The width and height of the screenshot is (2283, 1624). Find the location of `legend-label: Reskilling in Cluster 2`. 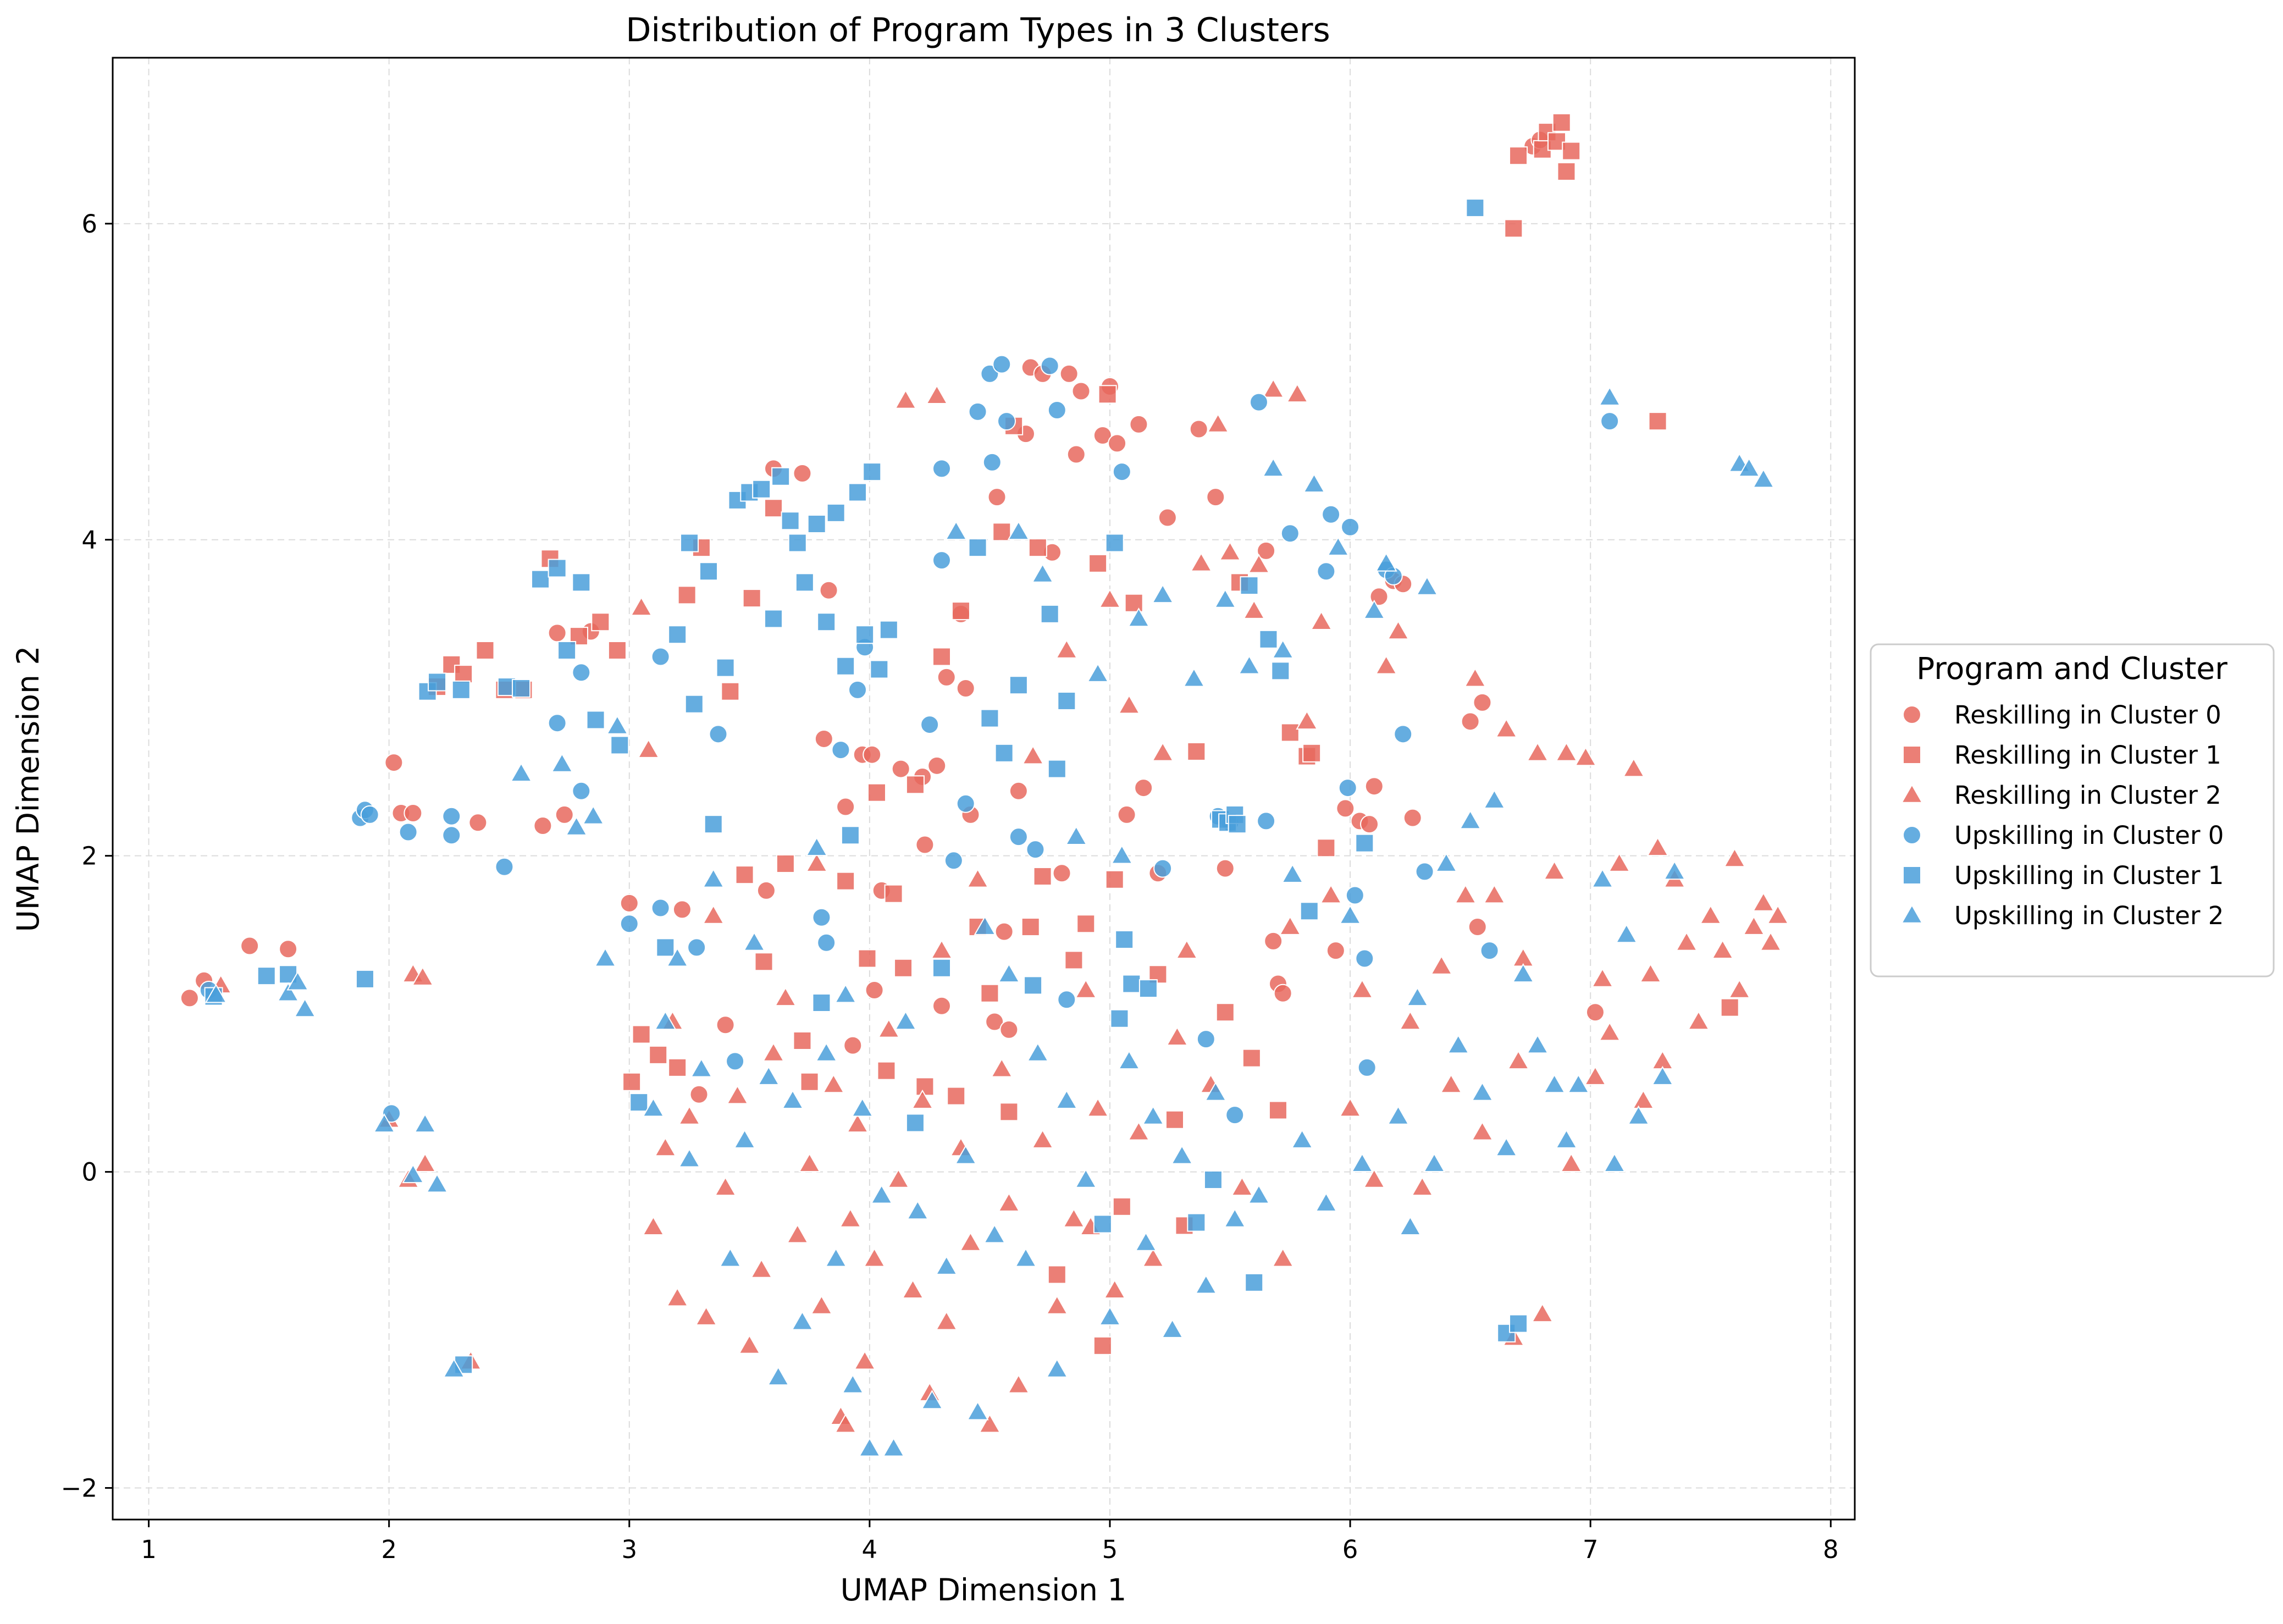

legend-label: Reskilling in Cluster 2 is located at coordinates (2087, 795).